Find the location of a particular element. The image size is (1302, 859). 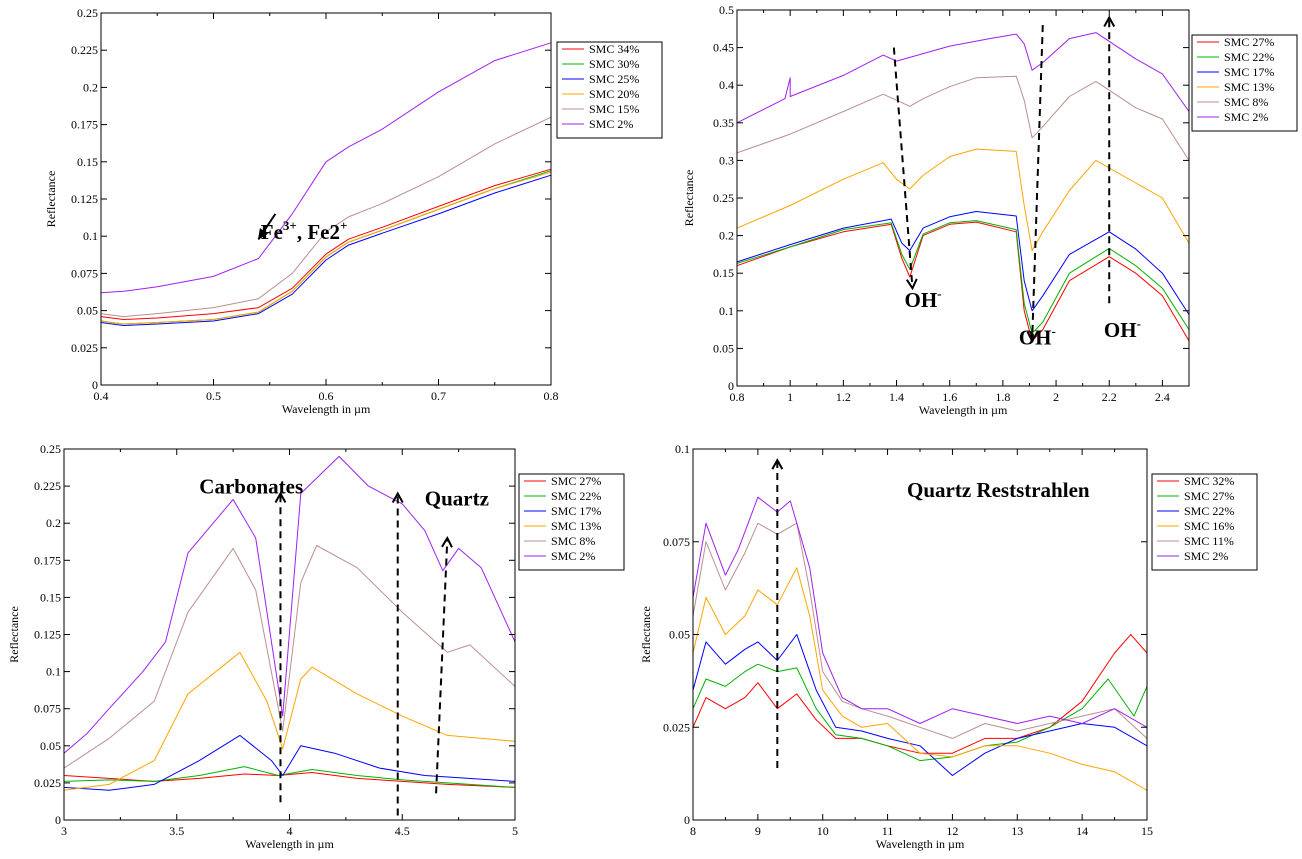

x-tick-label: 0.5 is located at coordinates (213, 396).